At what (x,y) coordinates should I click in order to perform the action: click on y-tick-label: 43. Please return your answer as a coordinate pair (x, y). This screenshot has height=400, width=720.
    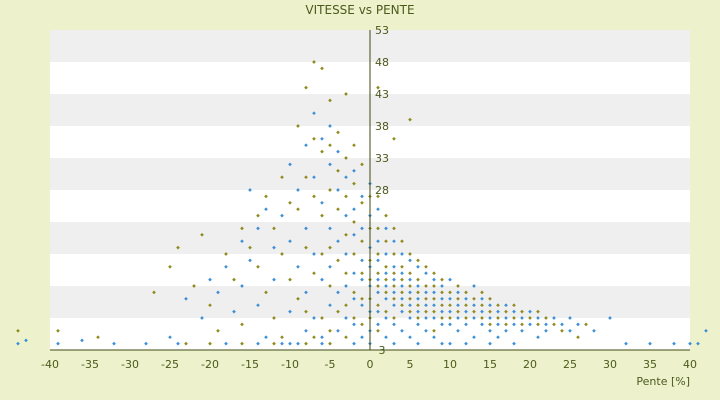
    Looking at the image, I should click on (382, 94).